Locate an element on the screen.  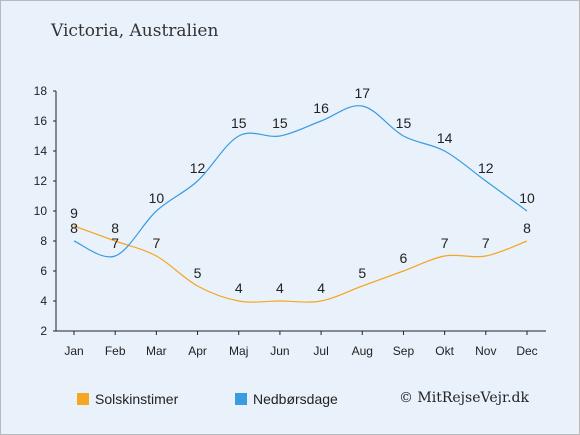
legend-item-rain-days: Nedbørsdage is located at coordinates (286, 399).